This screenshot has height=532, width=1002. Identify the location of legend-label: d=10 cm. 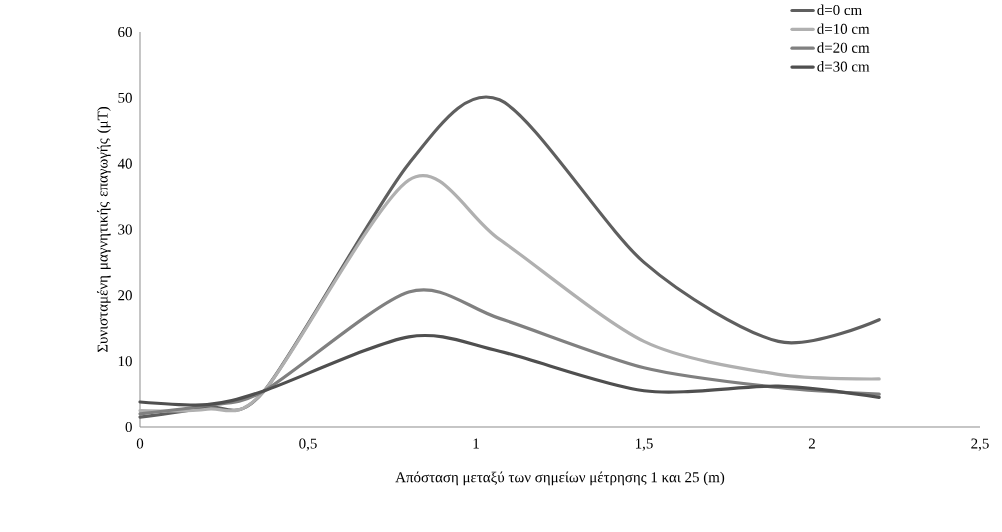
(843, 28).